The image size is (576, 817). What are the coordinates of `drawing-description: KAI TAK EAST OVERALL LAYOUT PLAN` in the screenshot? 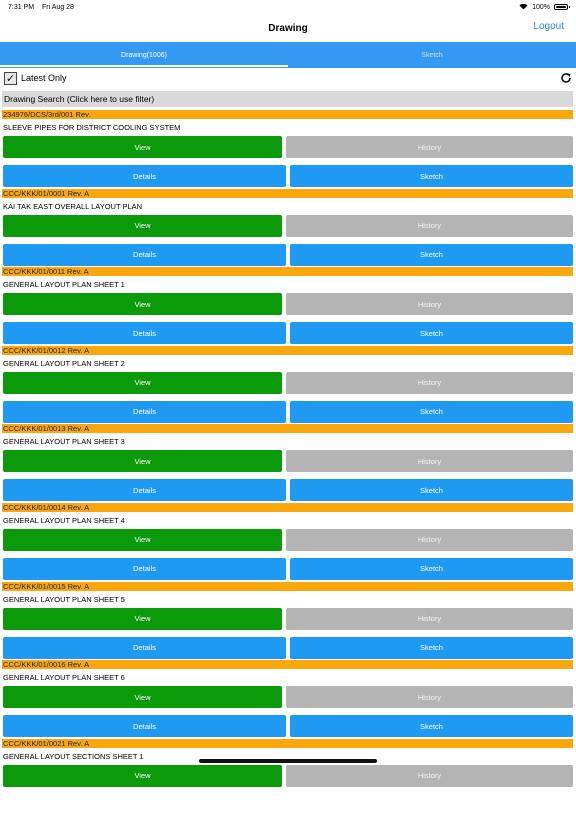 It's located at (73, 206).